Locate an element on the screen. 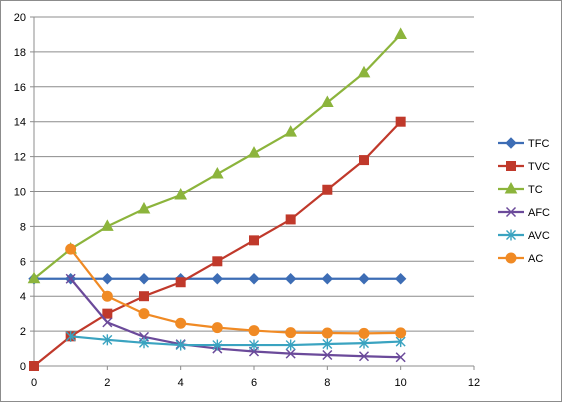 The height and width of the screenshot is (406, 562). legend-item-tc: TC is located at coordinates (520, 188).